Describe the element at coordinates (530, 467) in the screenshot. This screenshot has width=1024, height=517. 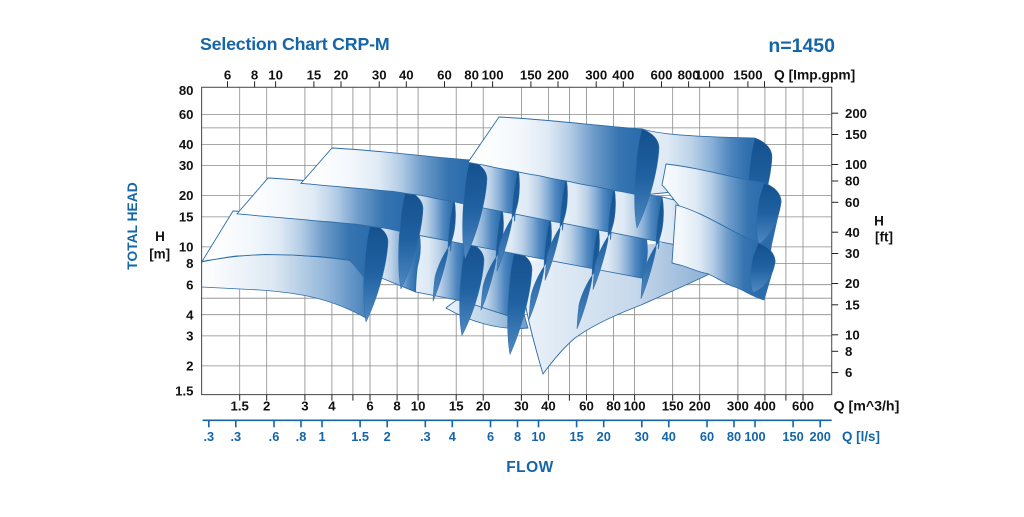
I see `svg-text: FLOW` at that location.